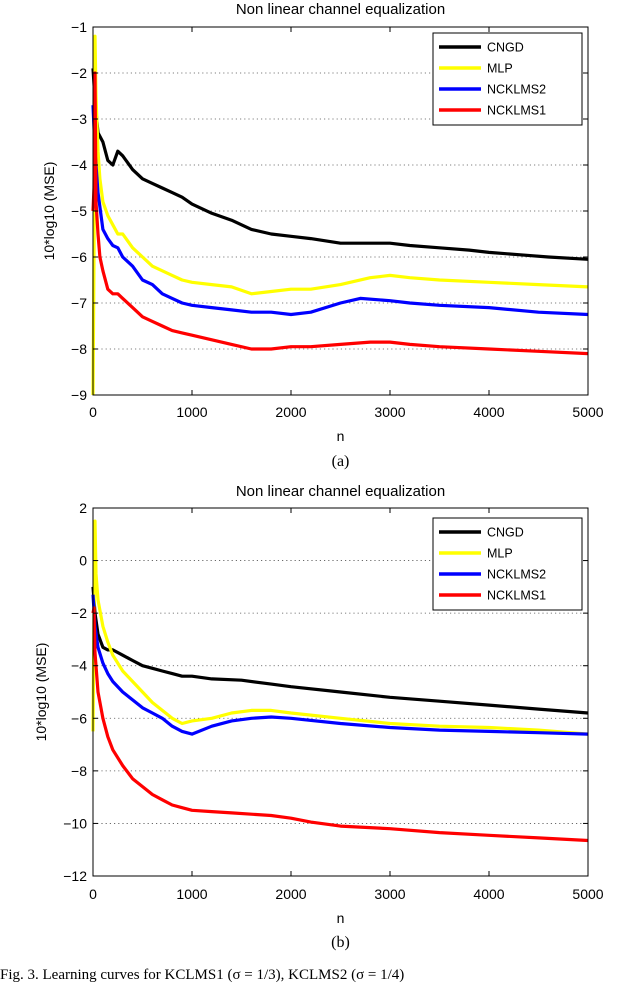  What do you see at coordinates (340, 942) in the screenshot?
I see `panel-label: (b)` at bounding box center [340, 942].